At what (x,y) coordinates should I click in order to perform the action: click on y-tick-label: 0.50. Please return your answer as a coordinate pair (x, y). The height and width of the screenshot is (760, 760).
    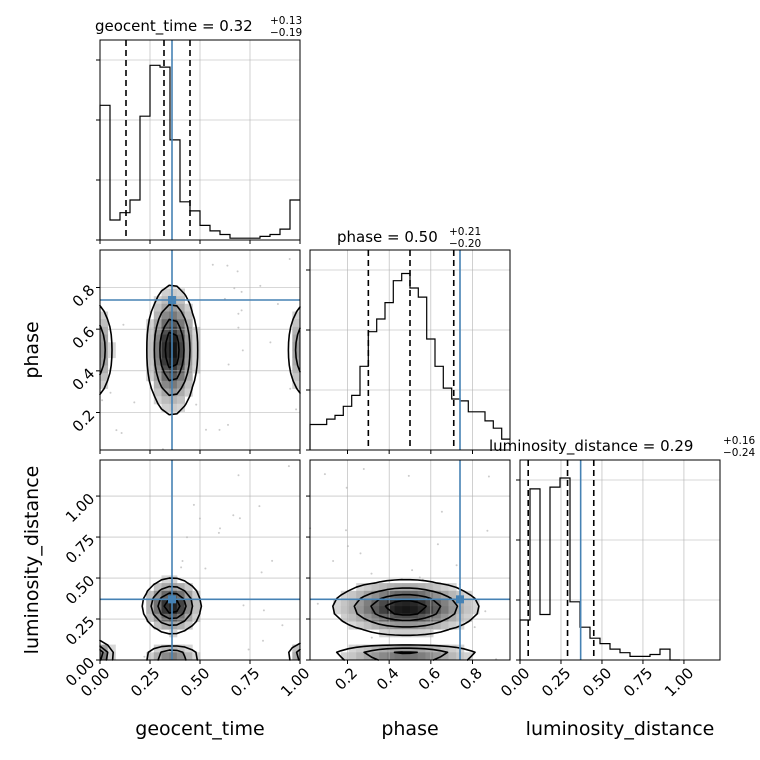
    Looking at the image, I should click on (80, 590).